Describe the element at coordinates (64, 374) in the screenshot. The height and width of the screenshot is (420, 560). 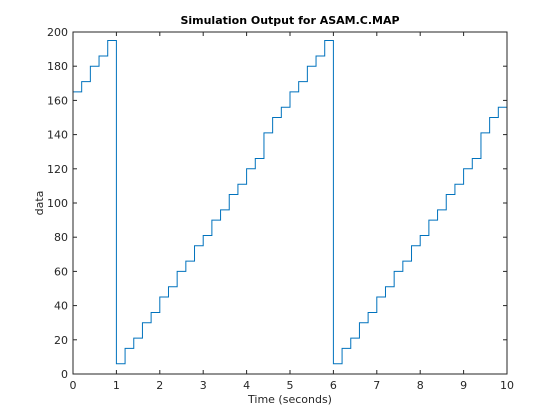
I see `y-tick-label: 0` at that location.